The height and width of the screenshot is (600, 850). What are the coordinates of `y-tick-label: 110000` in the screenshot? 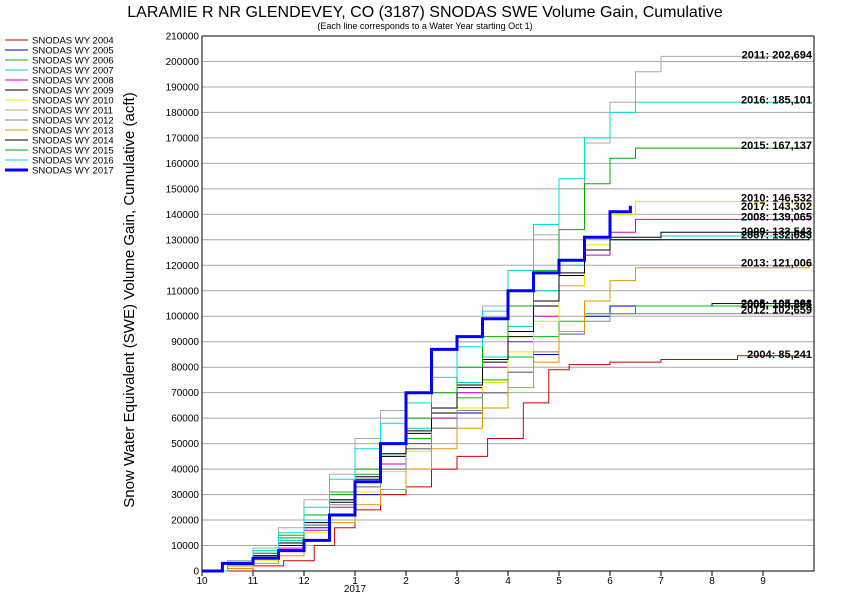 It's located at (182, 291).